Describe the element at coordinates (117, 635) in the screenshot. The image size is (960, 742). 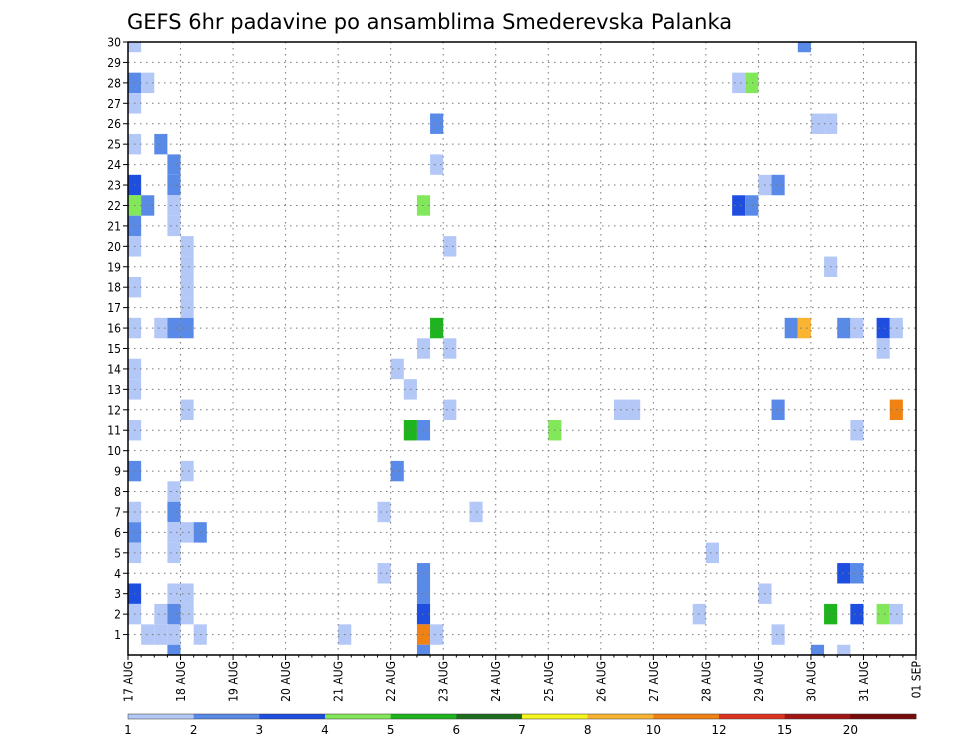
I see `y-tick-label: 1` at that location.